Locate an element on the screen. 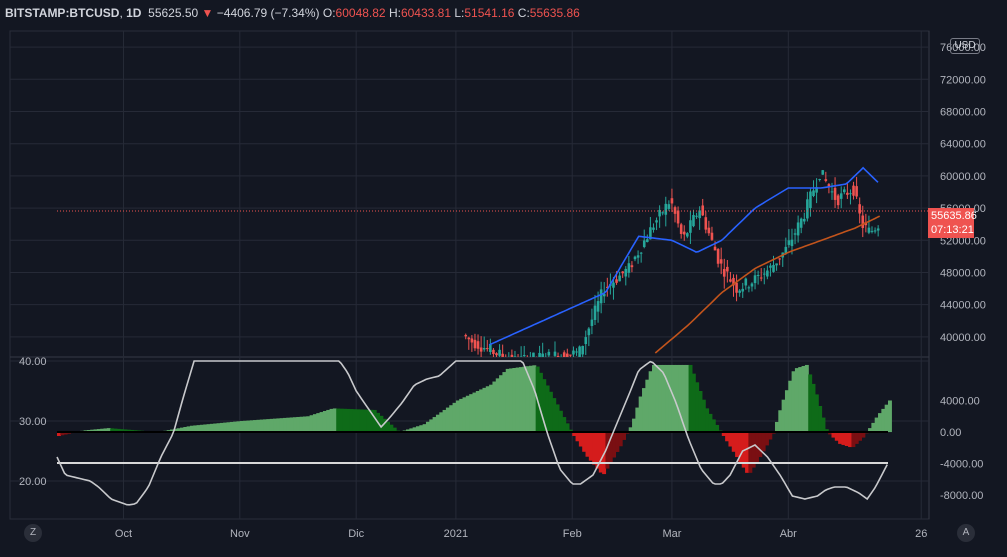  currency-label: USD is located at coordinates (965, 46).